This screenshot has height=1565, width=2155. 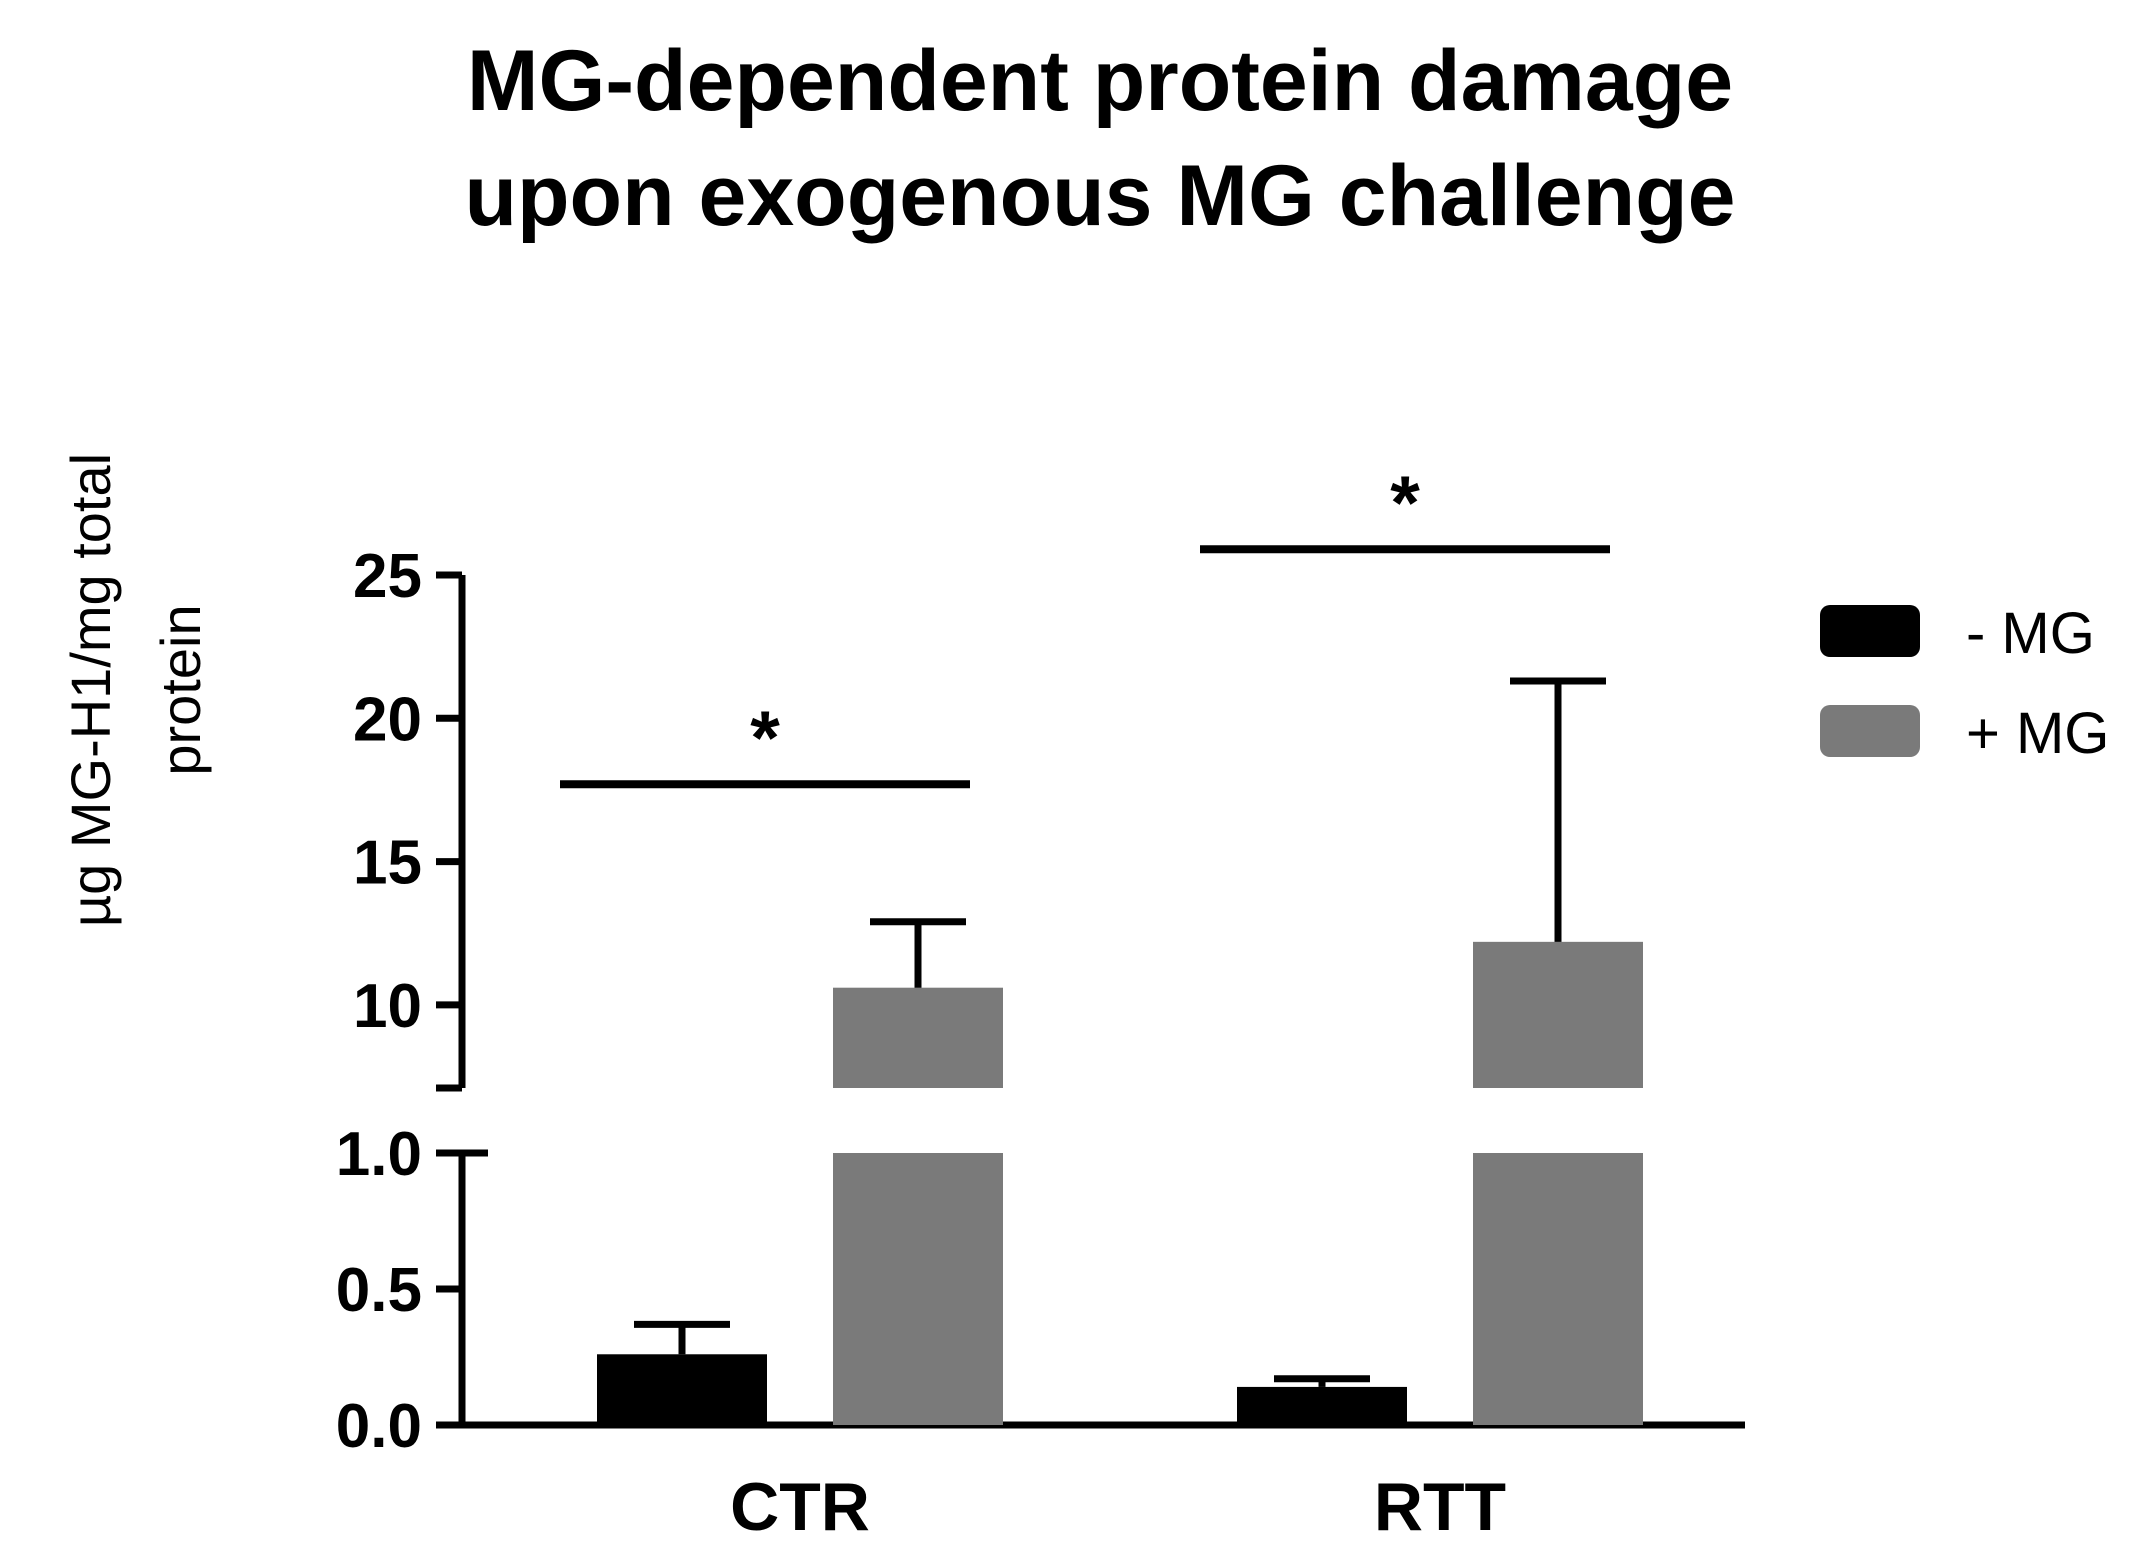 I want to click on bar-rtt-minus-mg, so click(x=1322, y=1405).